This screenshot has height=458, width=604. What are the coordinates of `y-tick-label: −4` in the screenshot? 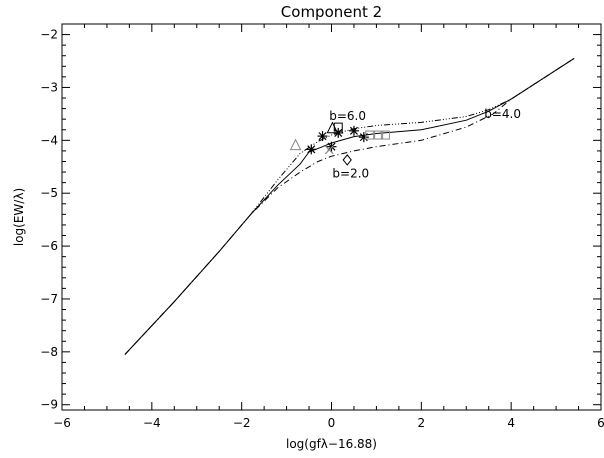 It's located at (49, 140).